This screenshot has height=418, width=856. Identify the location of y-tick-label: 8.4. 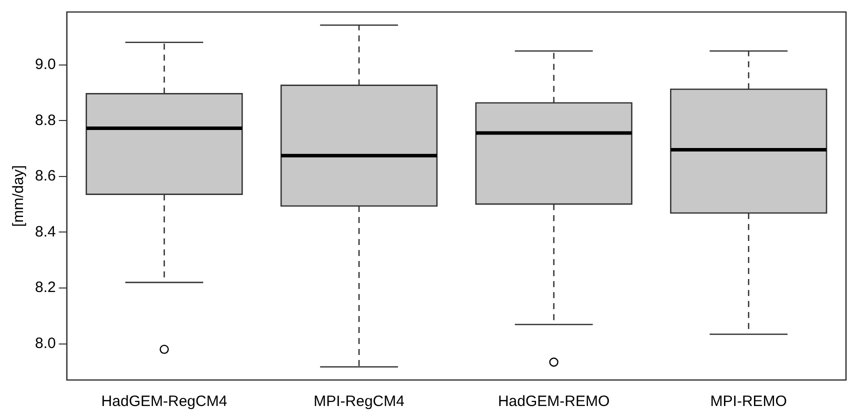
(45, 231).